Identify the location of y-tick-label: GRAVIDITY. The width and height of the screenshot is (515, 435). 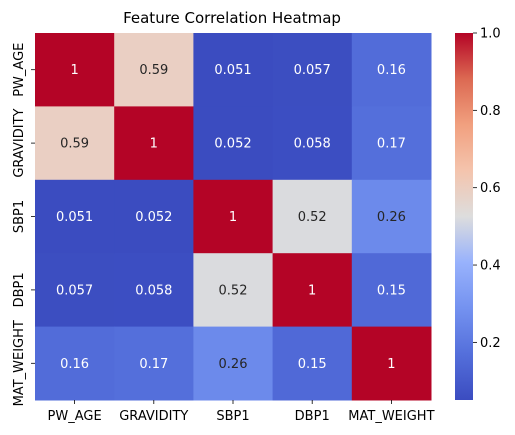
(19, 143).